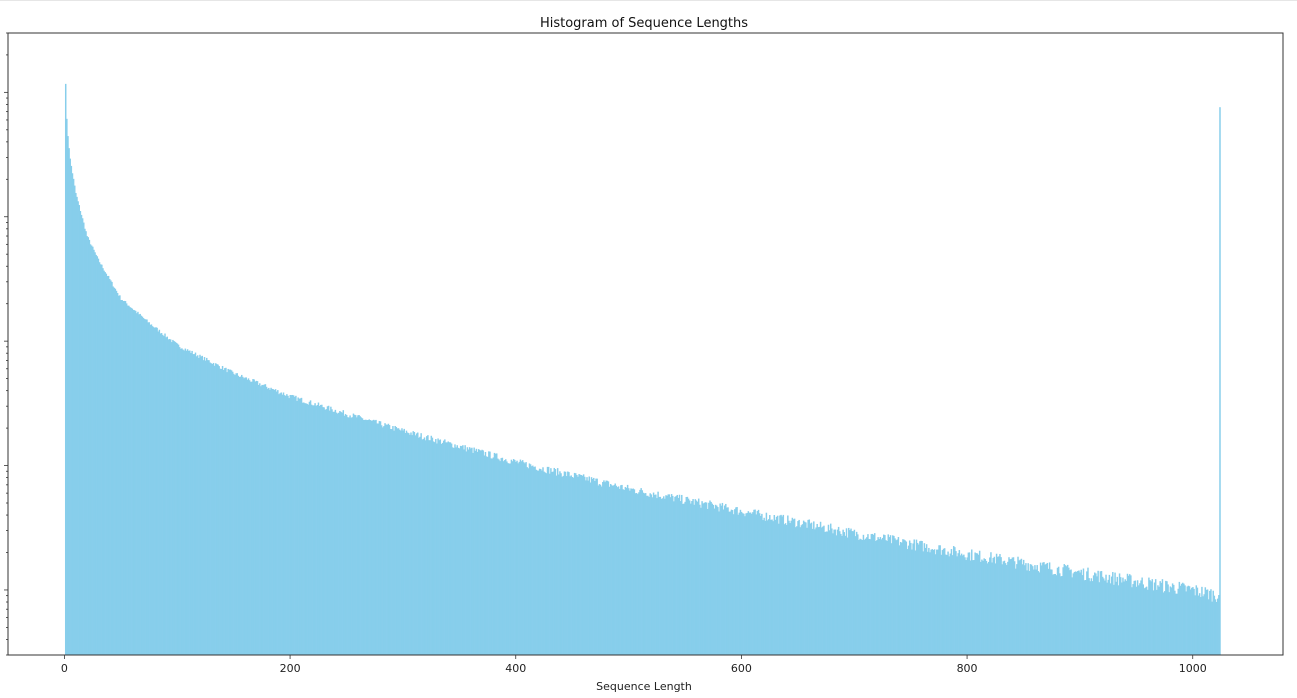  Describe the element at coordinates (290, 668) in the screenshot. I see `x-tick-label: 200` at that location.